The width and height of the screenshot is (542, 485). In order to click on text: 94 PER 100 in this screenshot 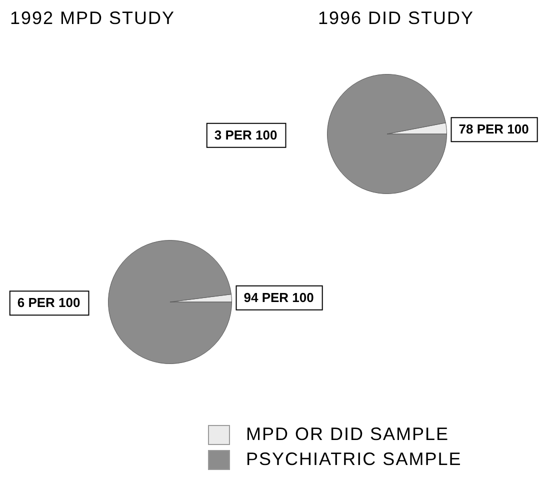, I will do `click(279, 297)`.